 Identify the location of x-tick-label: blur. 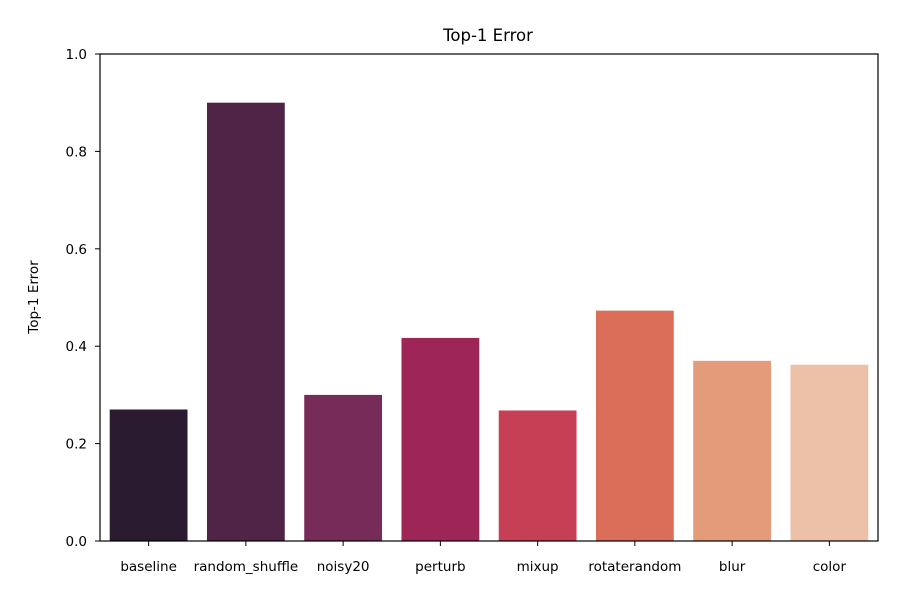
(732, 567).